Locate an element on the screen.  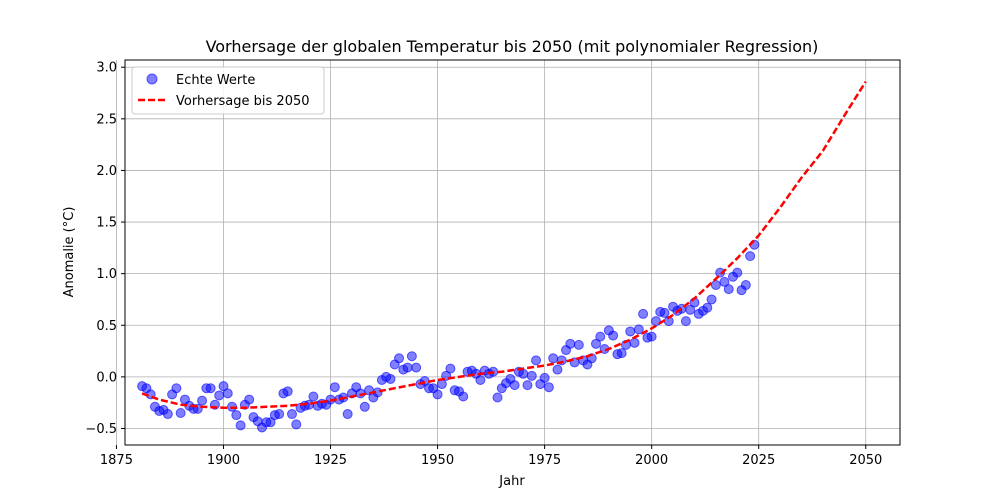
y-tick-label: 0.5 is located at coordinates (106, 326).